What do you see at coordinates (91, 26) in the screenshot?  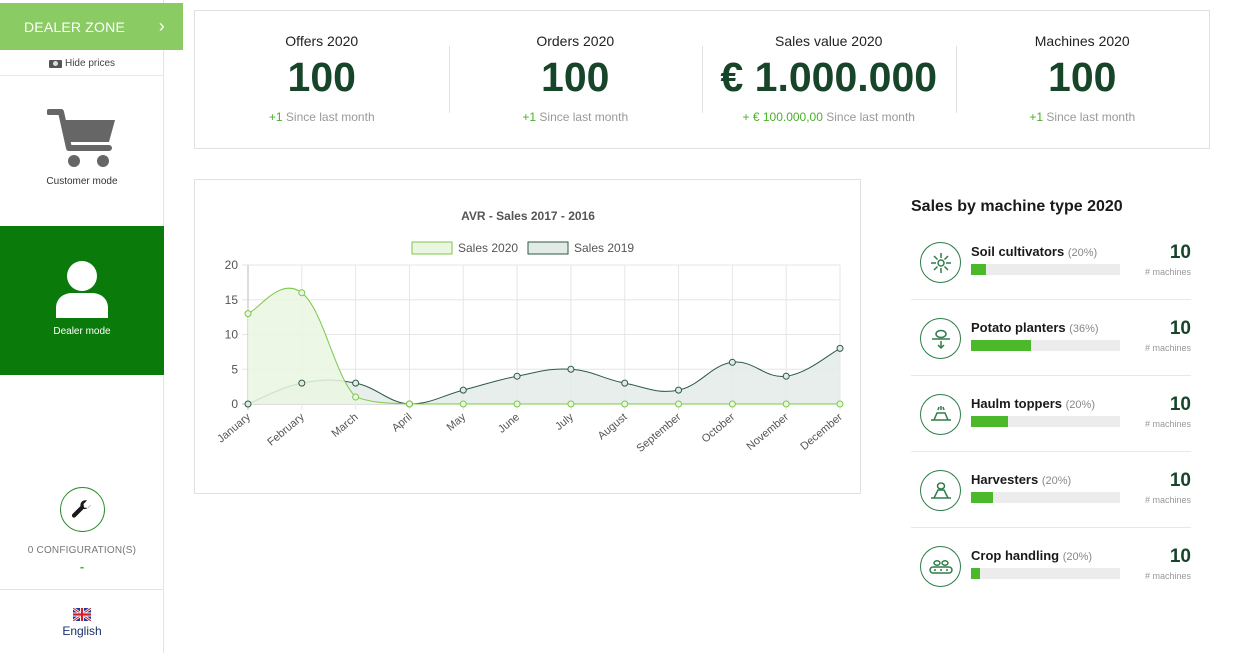 I see `dealer-zone-button: DEALER ZONE ›` at bounding box center [91, 26].